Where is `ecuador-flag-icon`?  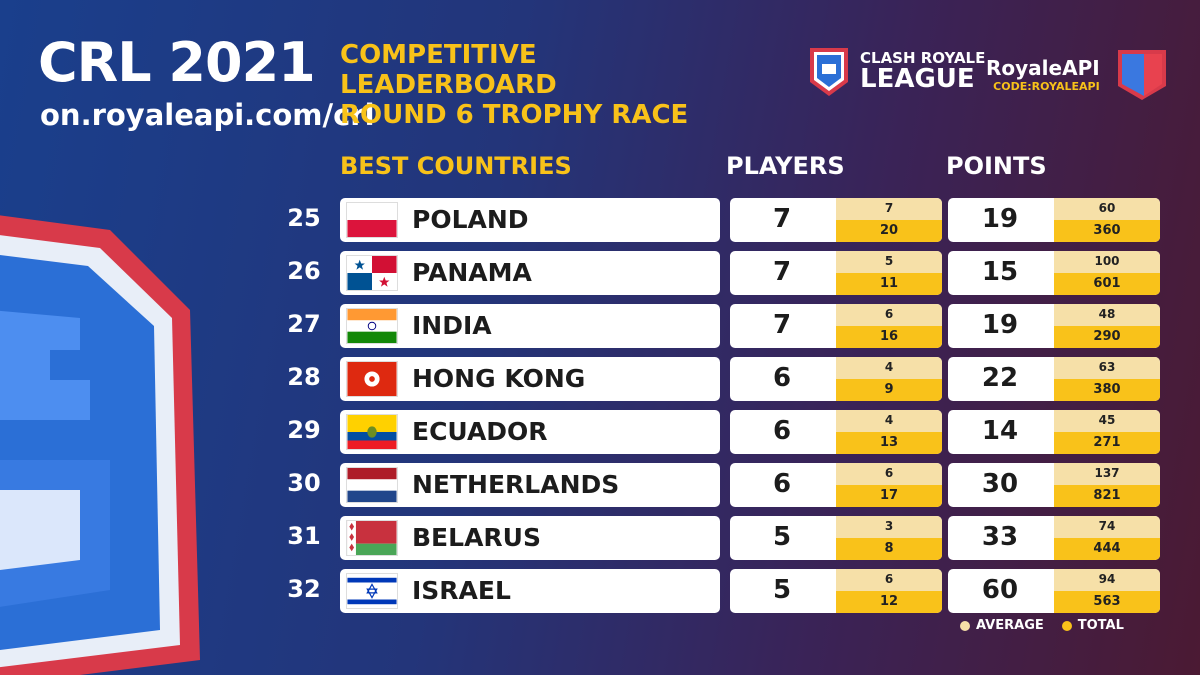 ecuador-flag-icon is located at coordinates (372, 432).